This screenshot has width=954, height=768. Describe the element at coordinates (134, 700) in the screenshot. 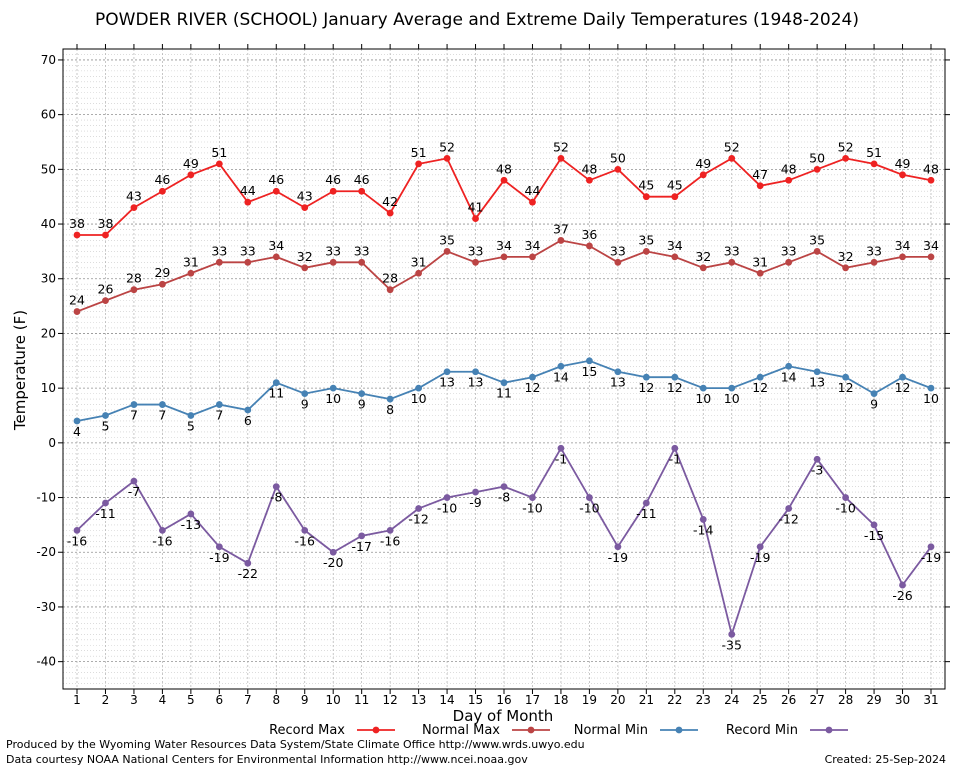

I see `x-tick-label: 3` at that location.